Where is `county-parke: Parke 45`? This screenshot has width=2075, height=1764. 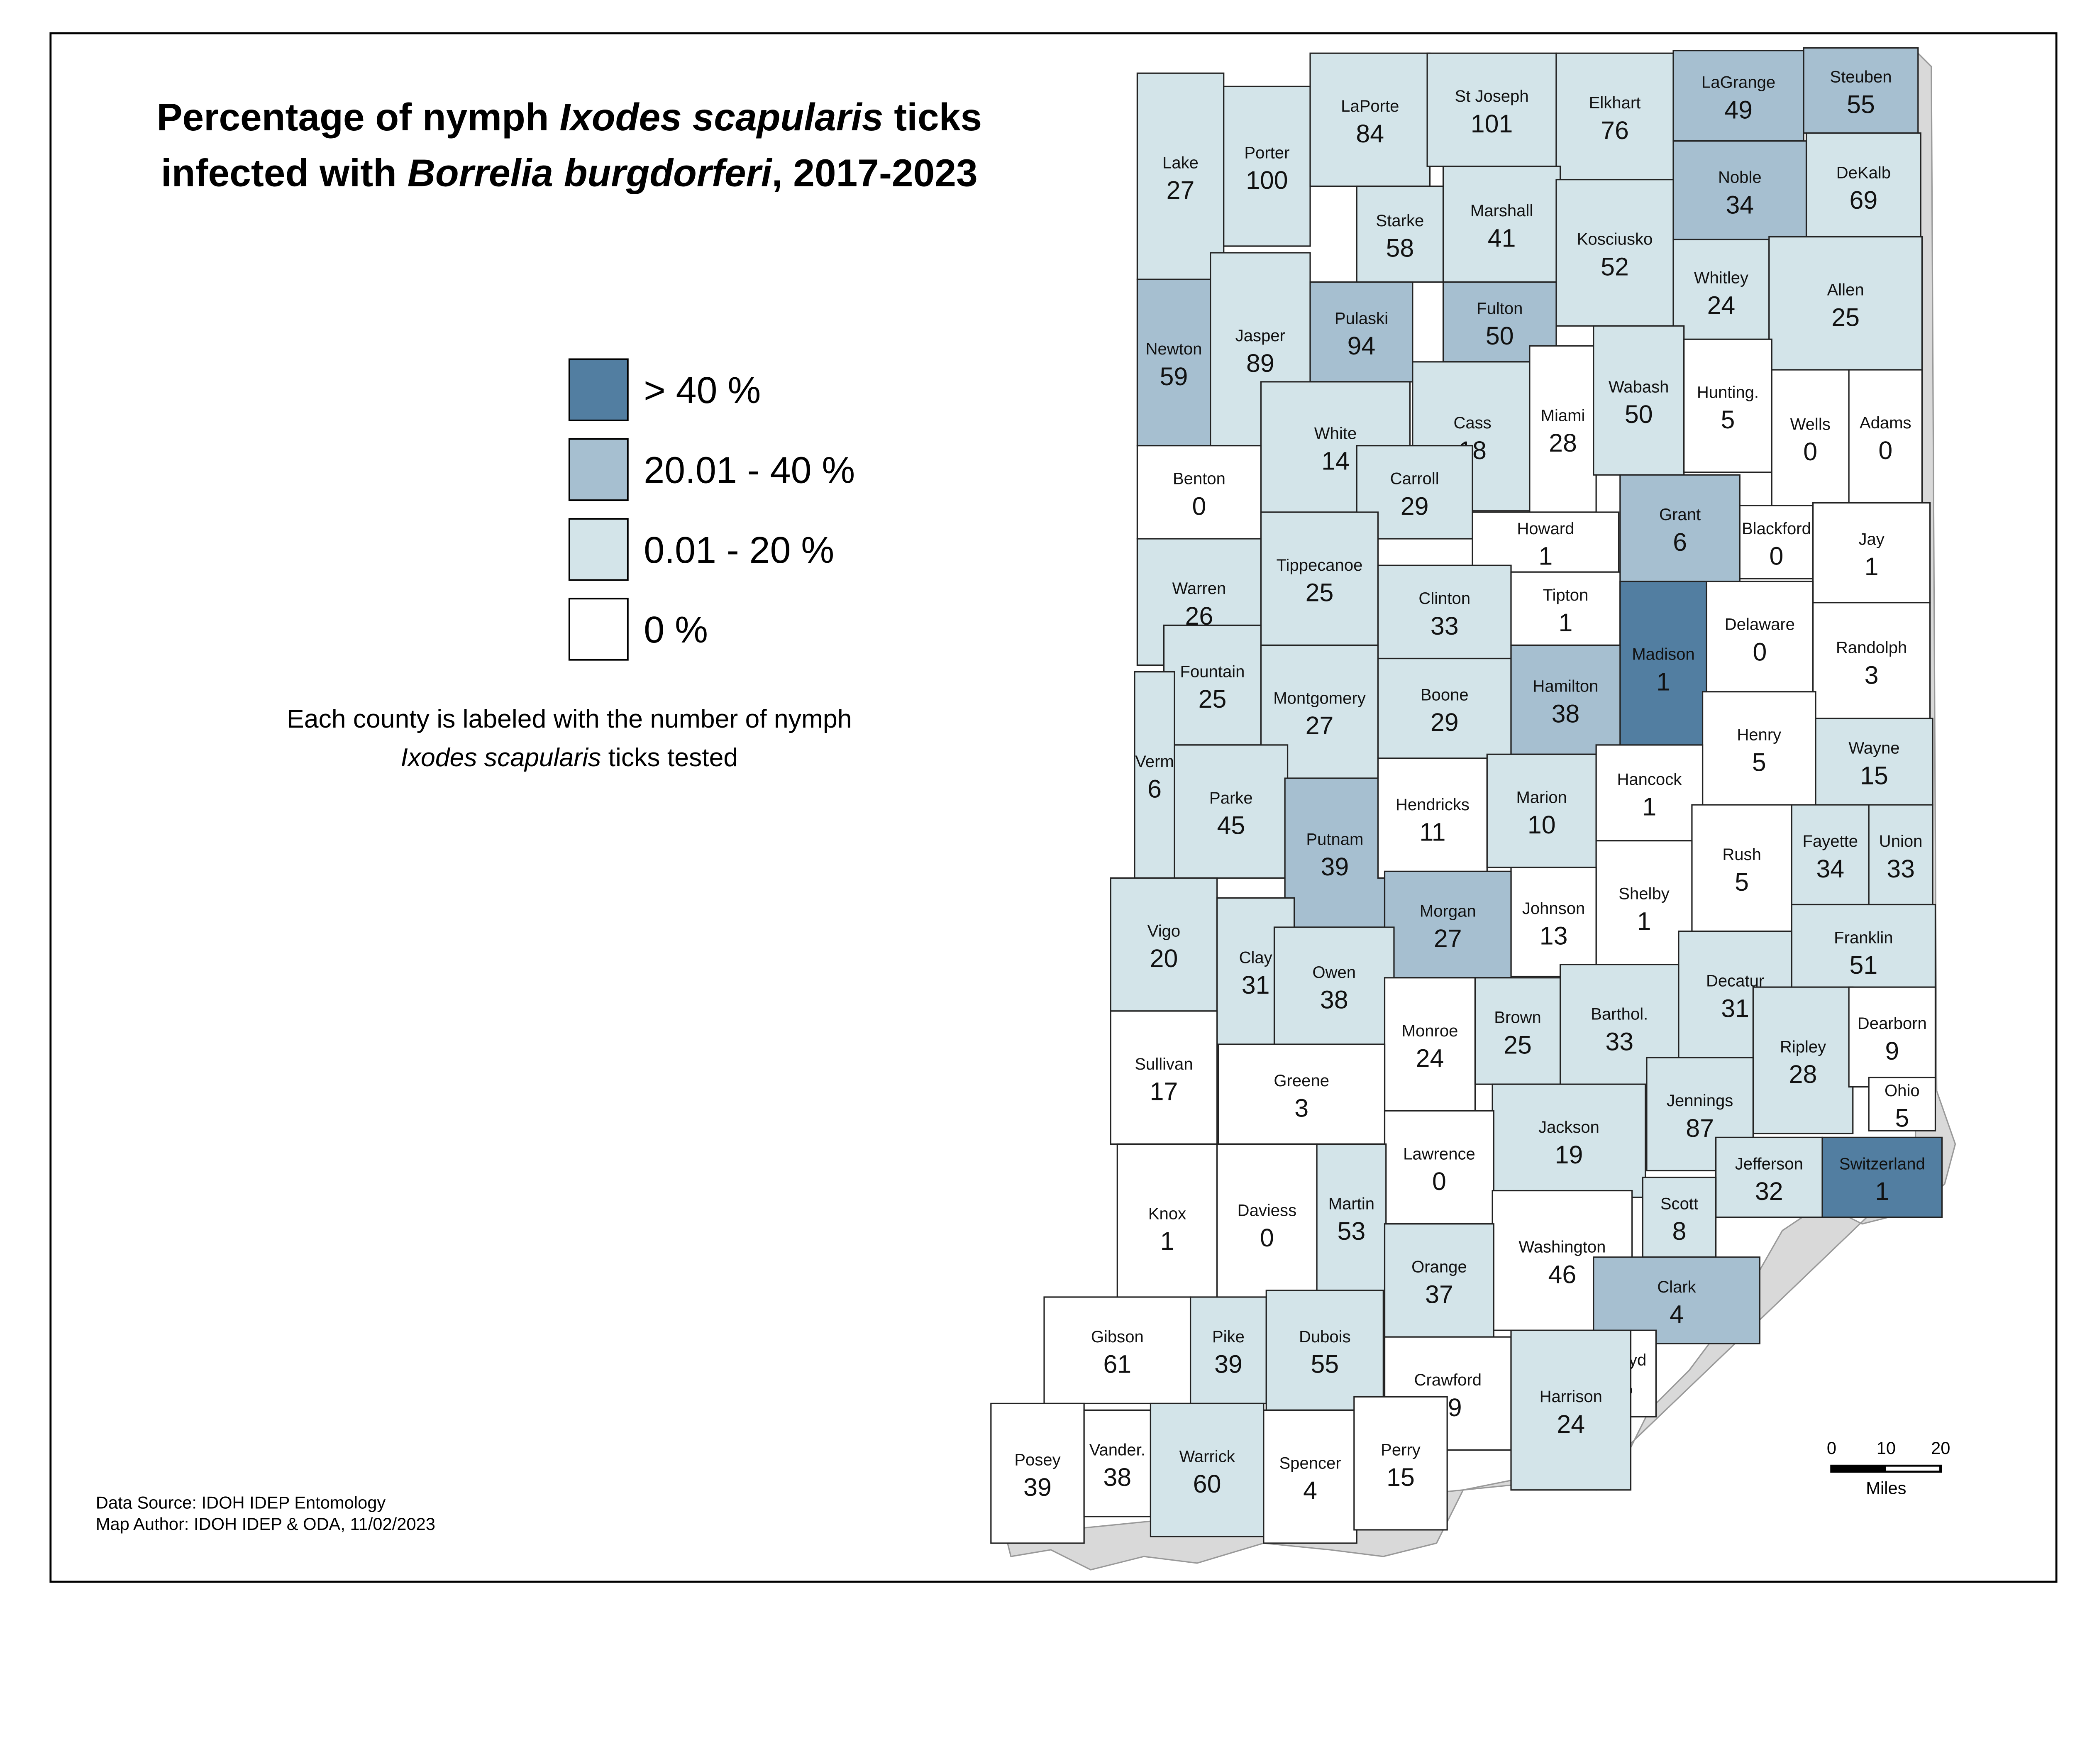
county-parke: Parke 45 is located at coordinates (1231, 811).